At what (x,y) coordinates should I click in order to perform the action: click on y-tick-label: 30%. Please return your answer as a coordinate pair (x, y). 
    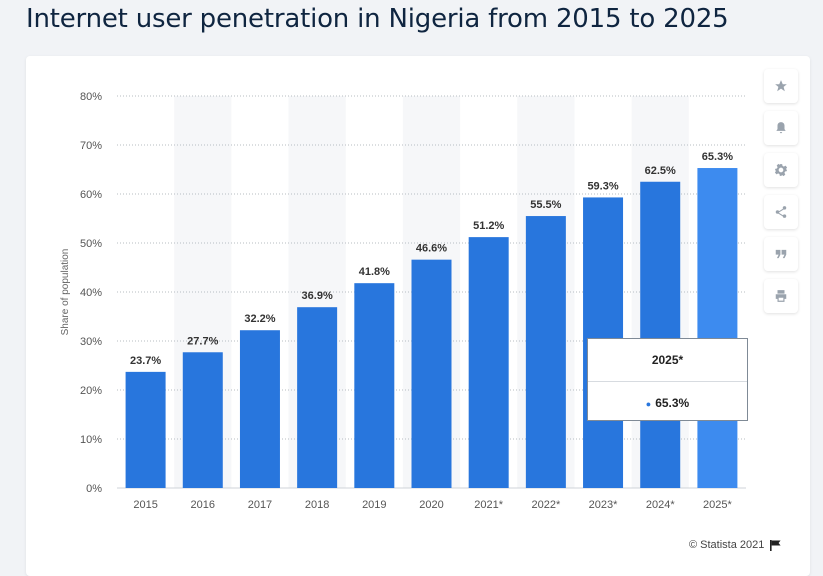
    Looking at the image, I should click on (91, 342).